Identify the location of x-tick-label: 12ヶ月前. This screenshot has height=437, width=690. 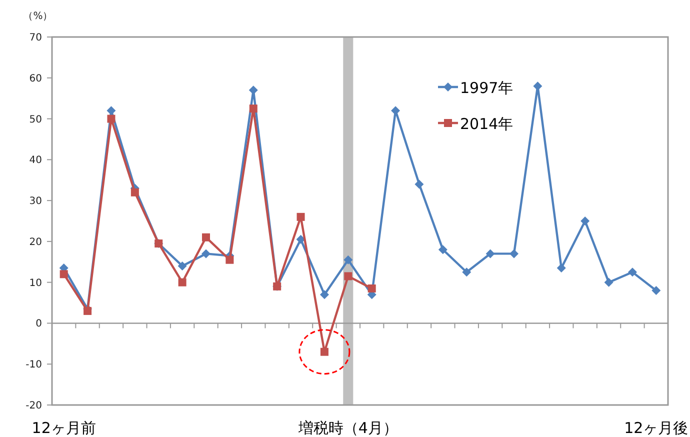
(64, 428).